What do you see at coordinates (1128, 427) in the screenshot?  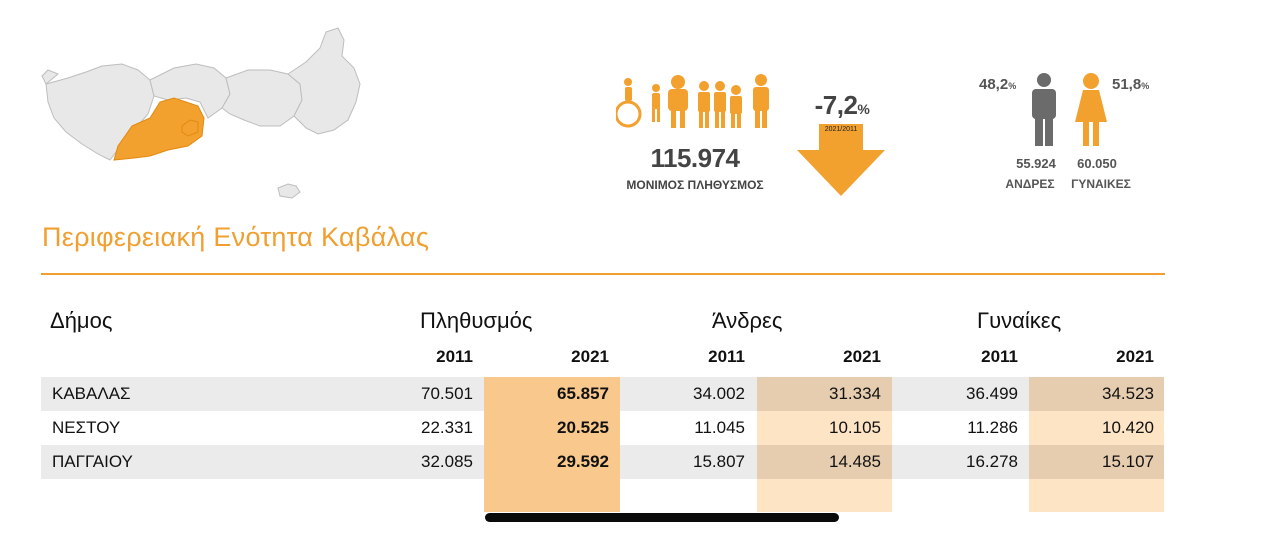 I see `table-cell: 10.420` at bounding box center [1128, 427].